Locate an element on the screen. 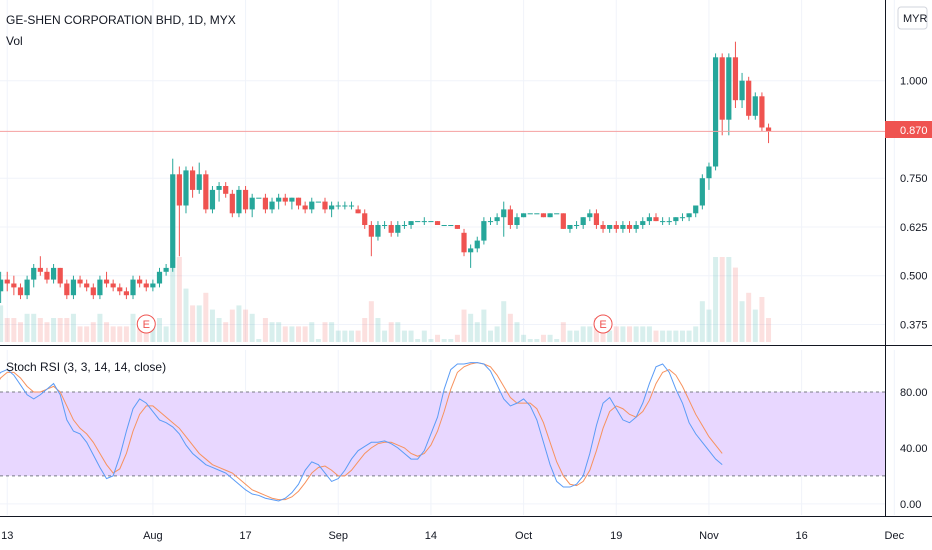 Image resolution: width=932 pixels, height=550 pixels. volume-bars is located at coordinates (386, 299).